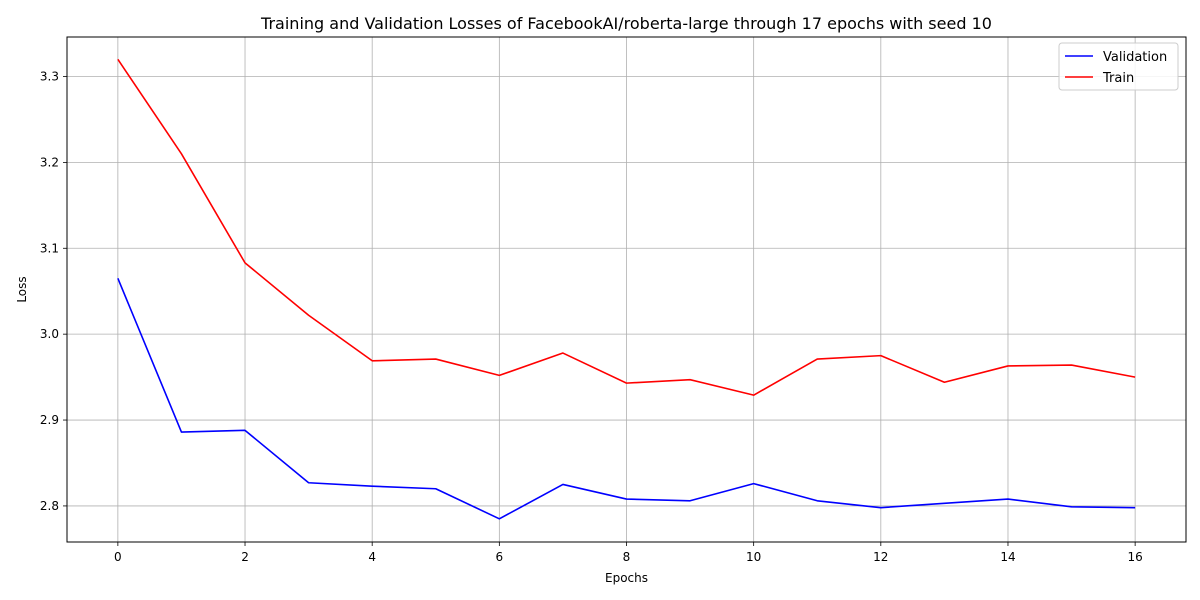 This screenshot has width=1200, height=600. I want to click on x-tick-label: 6, so click(500, 557).